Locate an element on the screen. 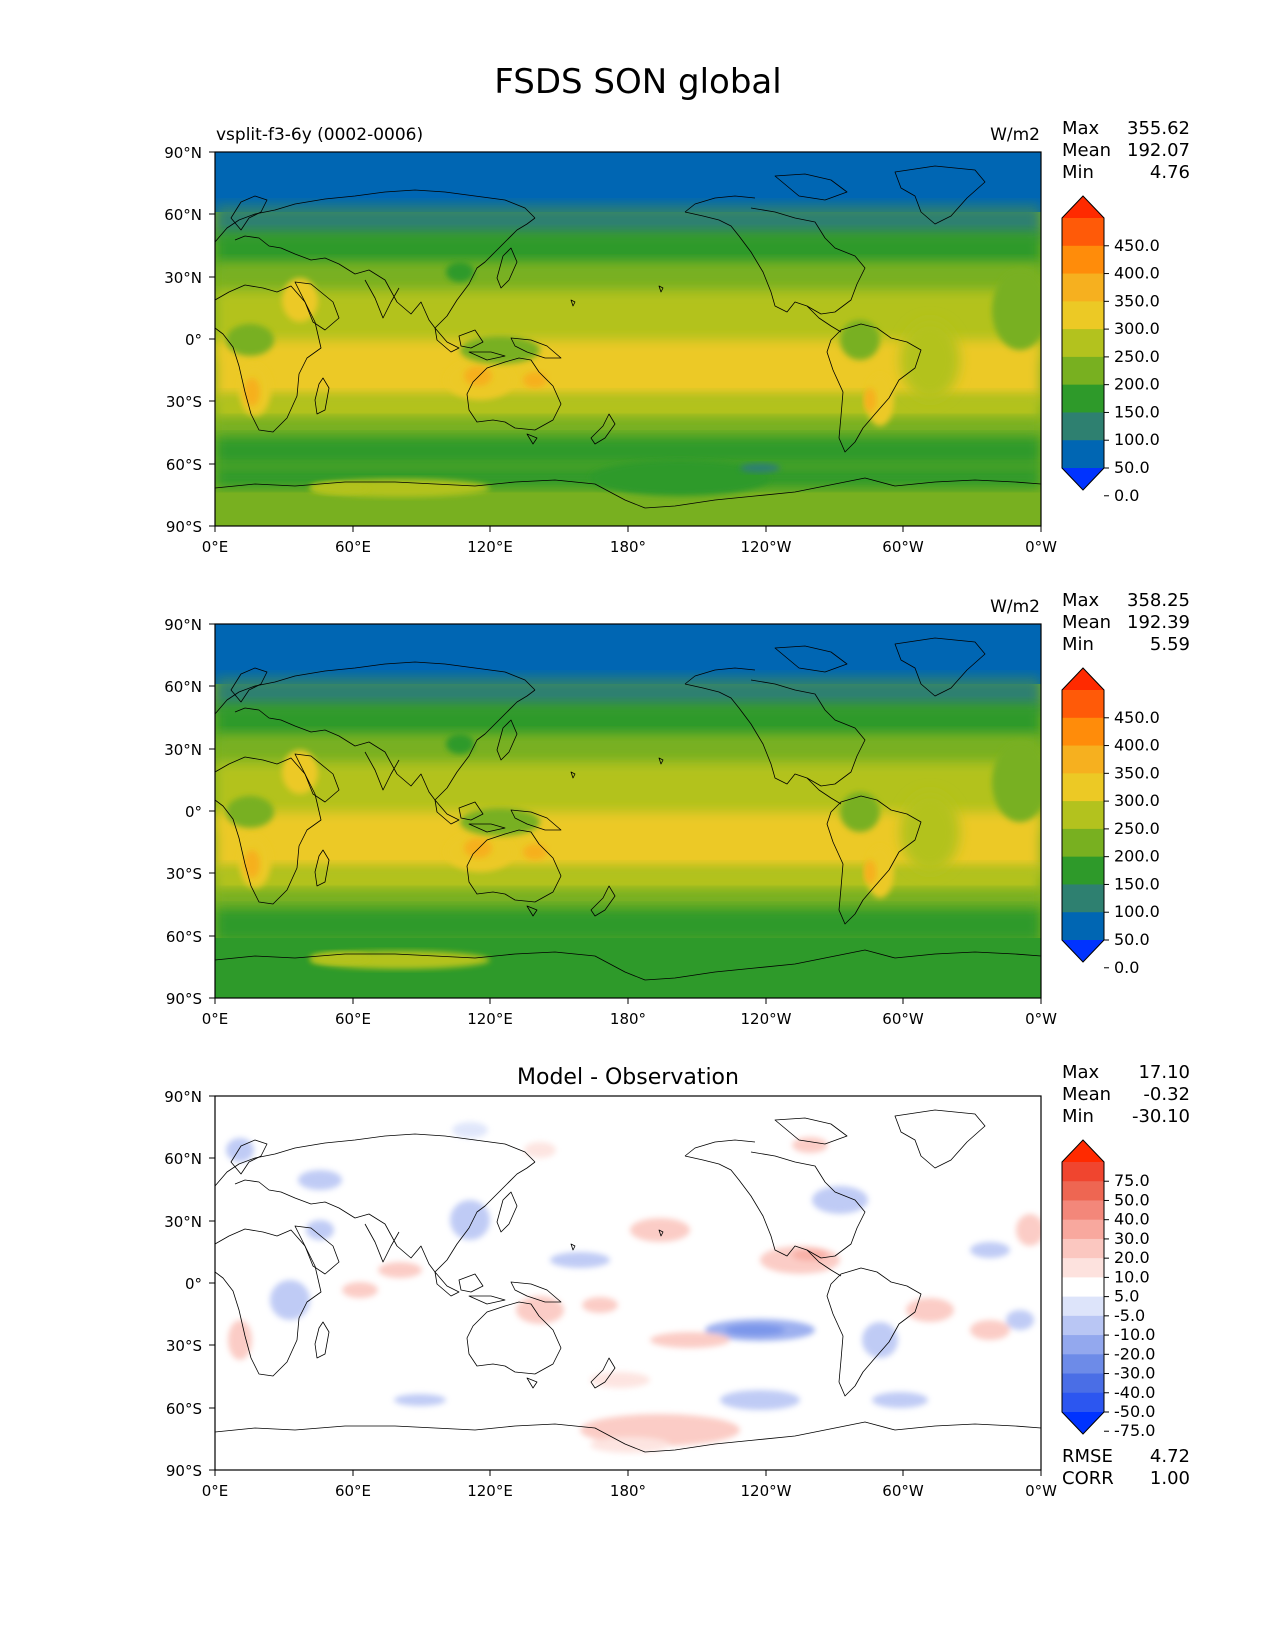 The width and height of the screenshot is (1275, 1650). stat-max-label: Max is located at coordinates (1081, 1072).